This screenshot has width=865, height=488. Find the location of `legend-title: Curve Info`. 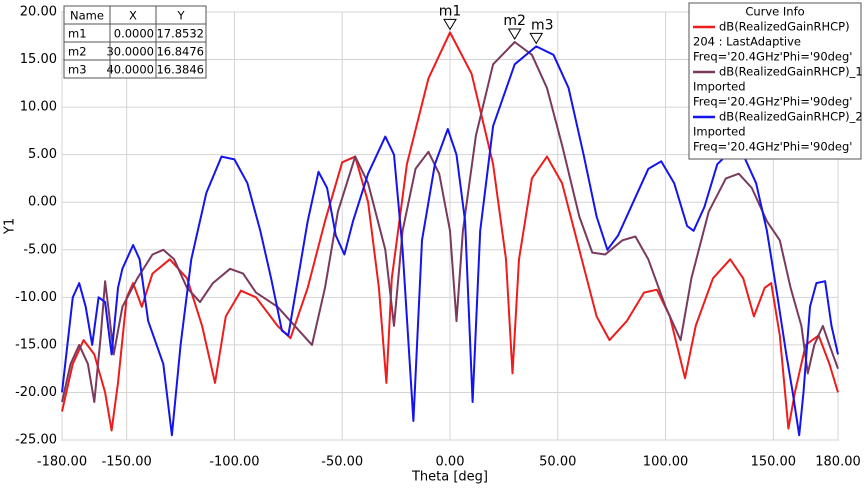

legend-title: Curve Info is located at coordinates (774, 12).